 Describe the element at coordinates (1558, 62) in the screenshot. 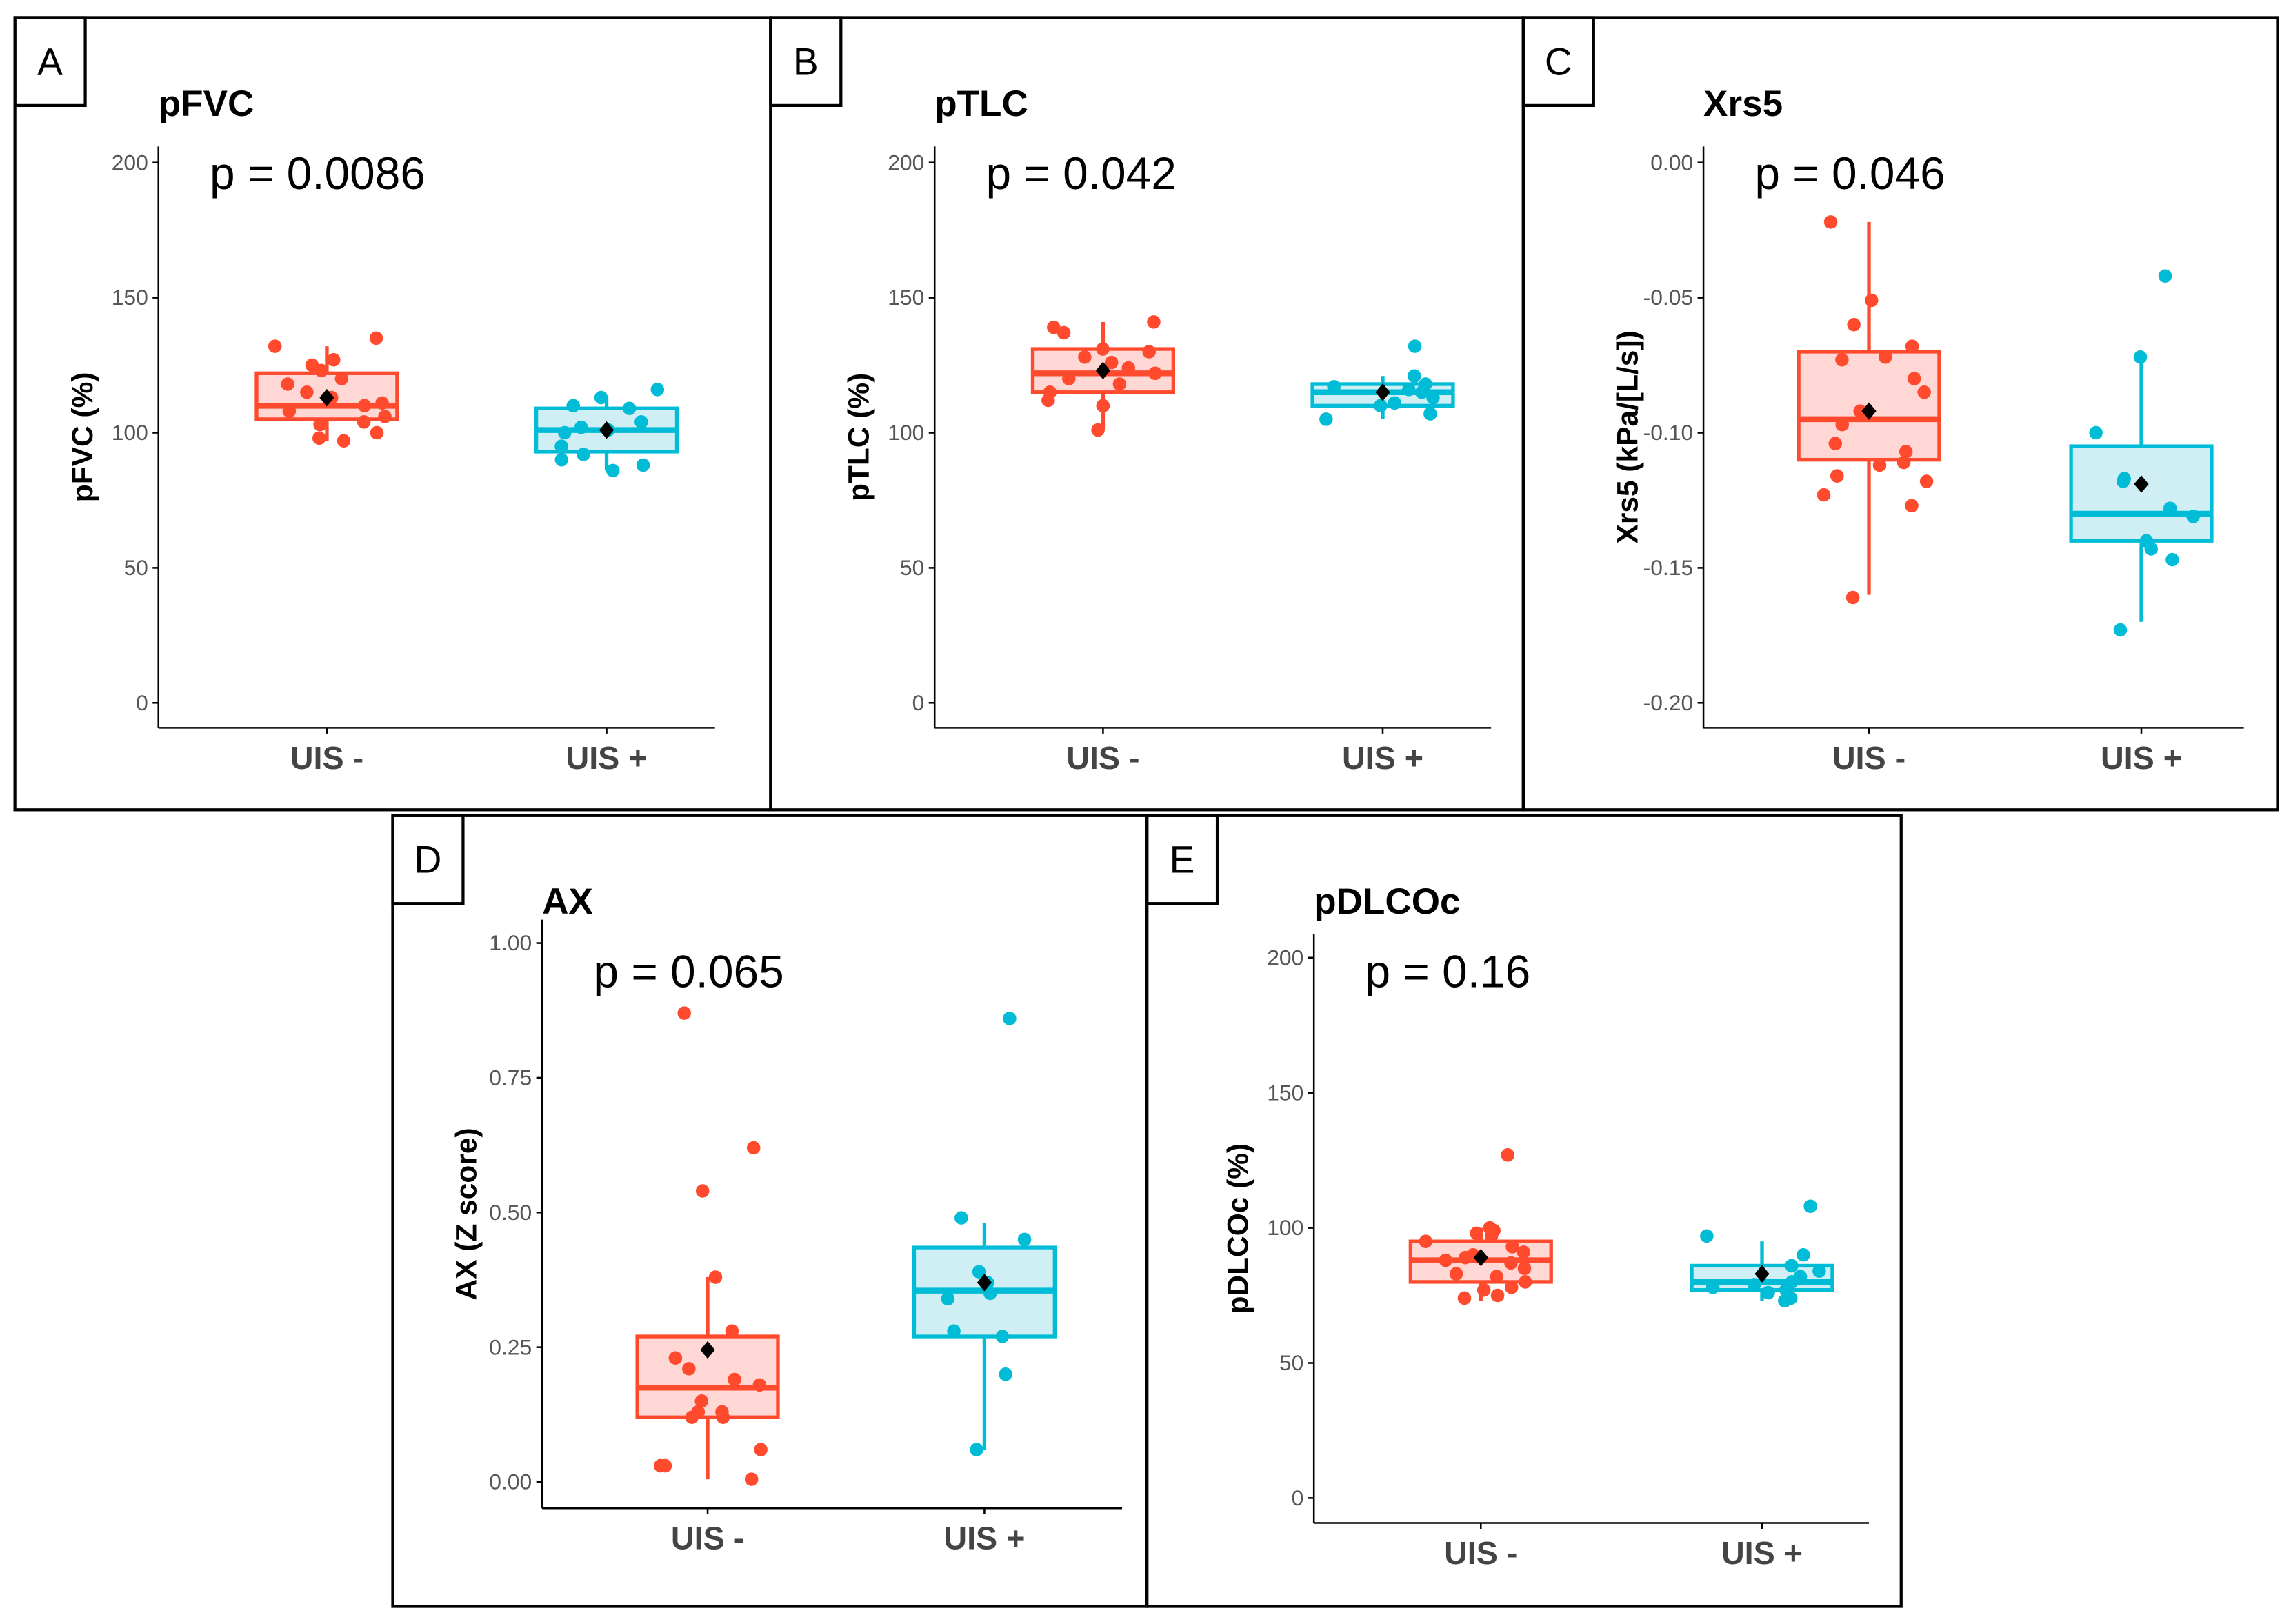

I see `panel-label-box` at that location.